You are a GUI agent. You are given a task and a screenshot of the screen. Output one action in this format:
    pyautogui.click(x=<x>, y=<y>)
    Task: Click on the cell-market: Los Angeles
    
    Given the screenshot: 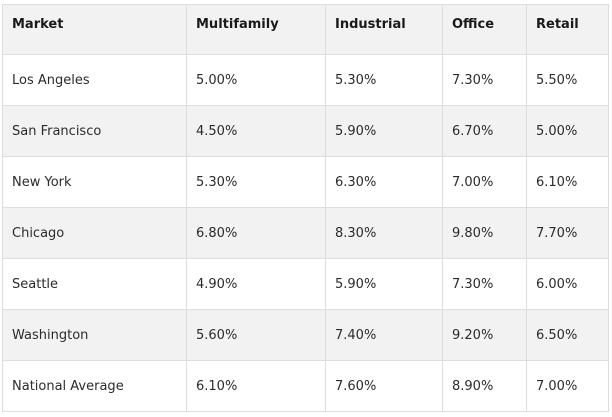 What is the action you would take?
    pyautogui.click(x=94, y=80)
    